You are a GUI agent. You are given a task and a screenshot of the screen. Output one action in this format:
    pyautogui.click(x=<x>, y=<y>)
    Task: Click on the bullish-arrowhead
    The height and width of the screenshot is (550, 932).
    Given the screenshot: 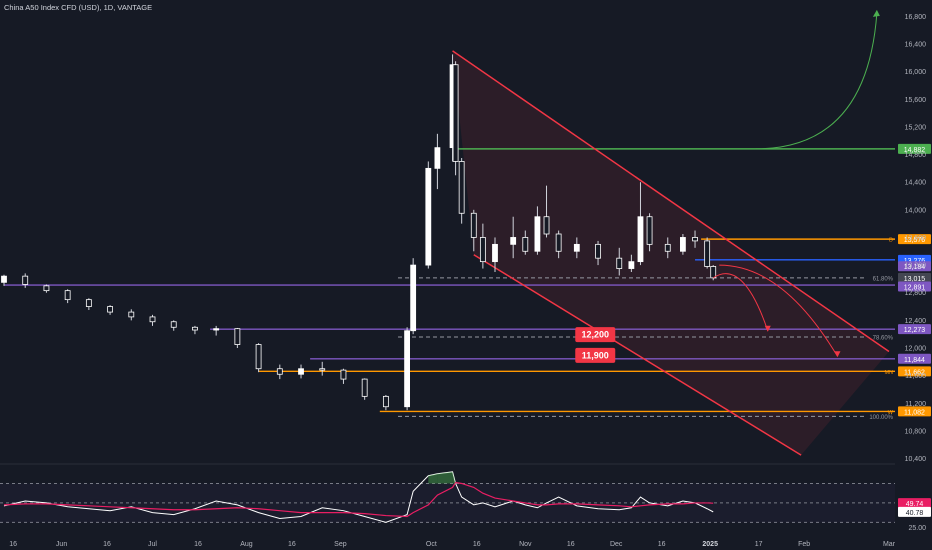 What is the action you would take?
    pyautogui.click(x=876, y=13)
    